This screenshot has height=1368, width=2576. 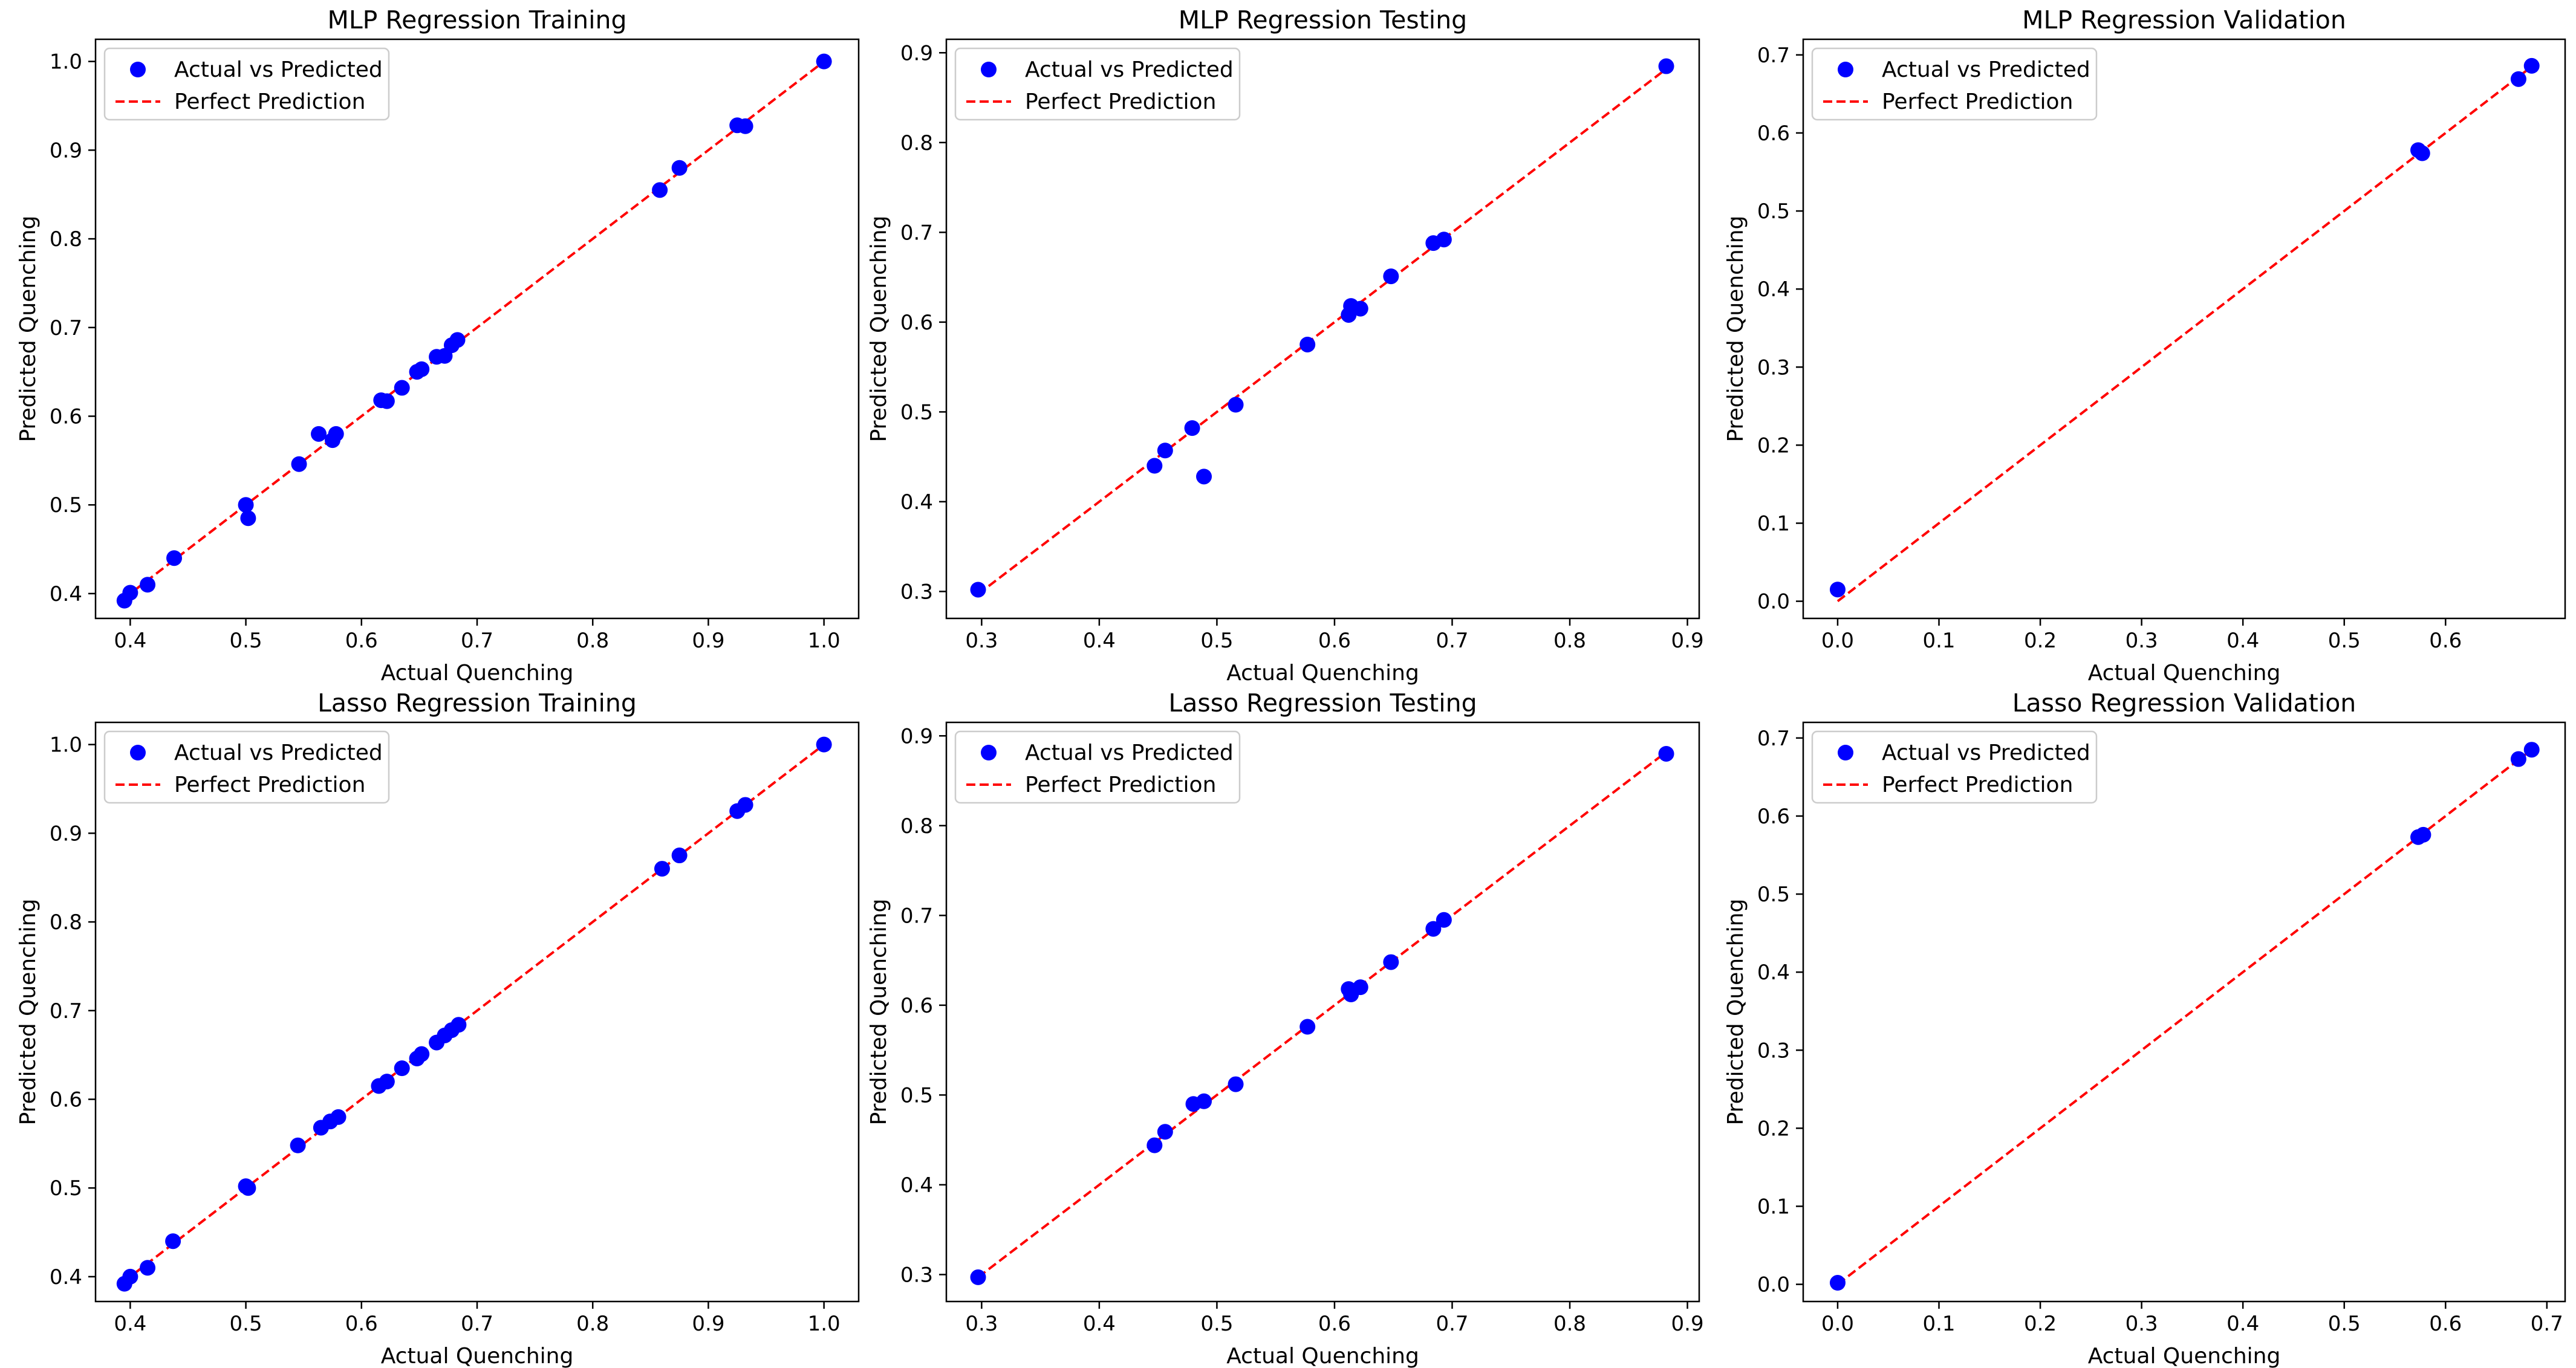 I want to click on chart-title: Lasso Regression Testing, so click(x=1323, y=703).